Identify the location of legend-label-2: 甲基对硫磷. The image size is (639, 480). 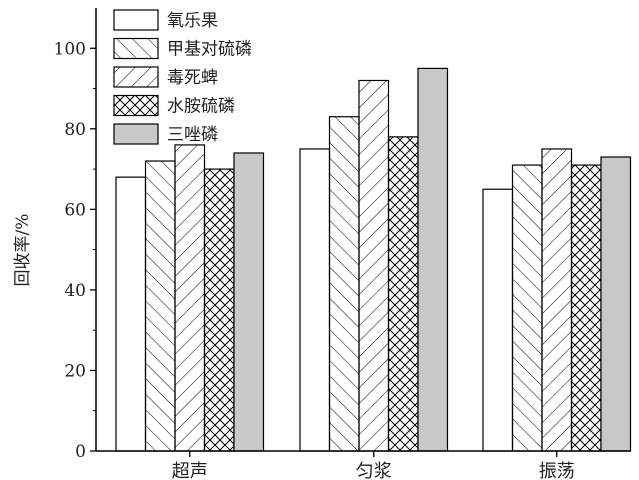
(209, 50).